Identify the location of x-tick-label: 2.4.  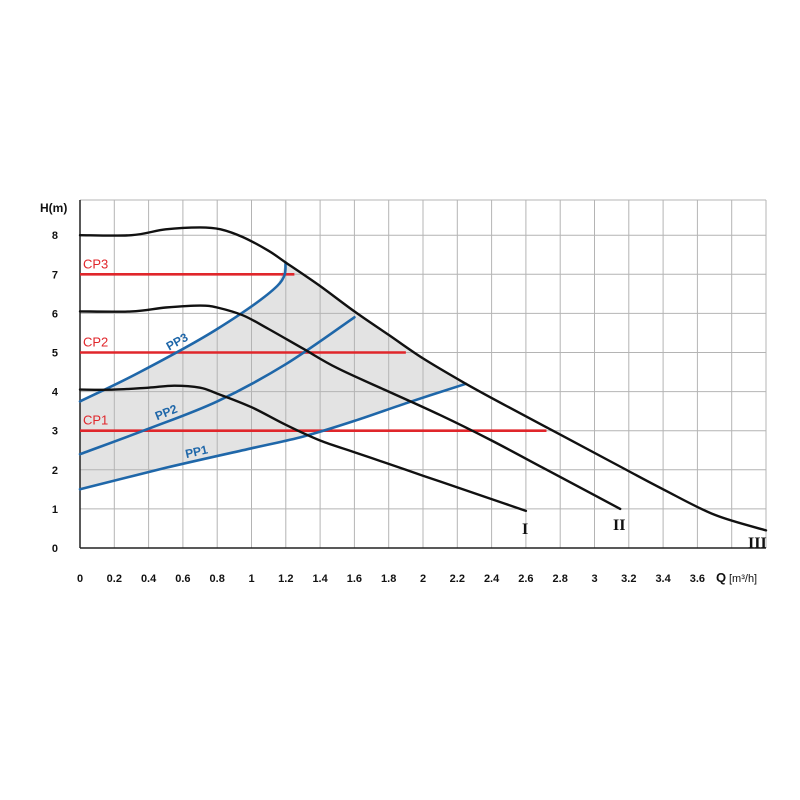
(492, 579).